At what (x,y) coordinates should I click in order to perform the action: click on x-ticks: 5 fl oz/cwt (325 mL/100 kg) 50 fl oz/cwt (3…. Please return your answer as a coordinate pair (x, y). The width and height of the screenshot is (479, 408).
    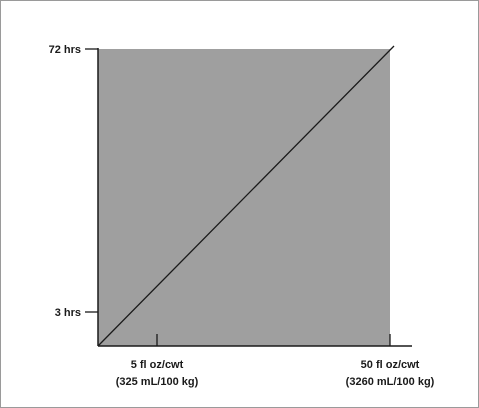
    Looking at the image, I should click on (275, 361).